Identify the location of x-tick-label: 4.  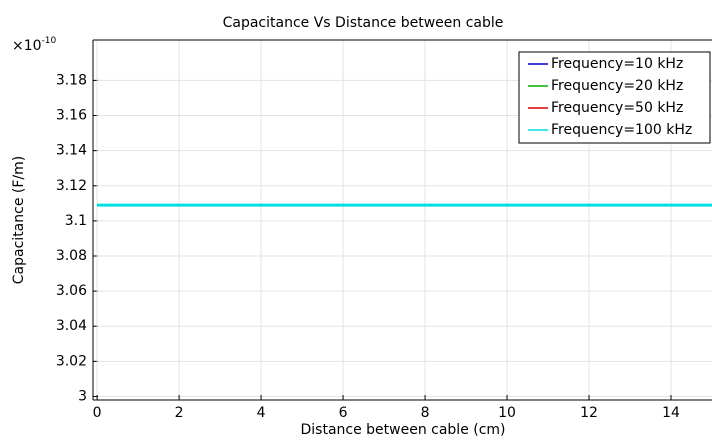
(261, 413).